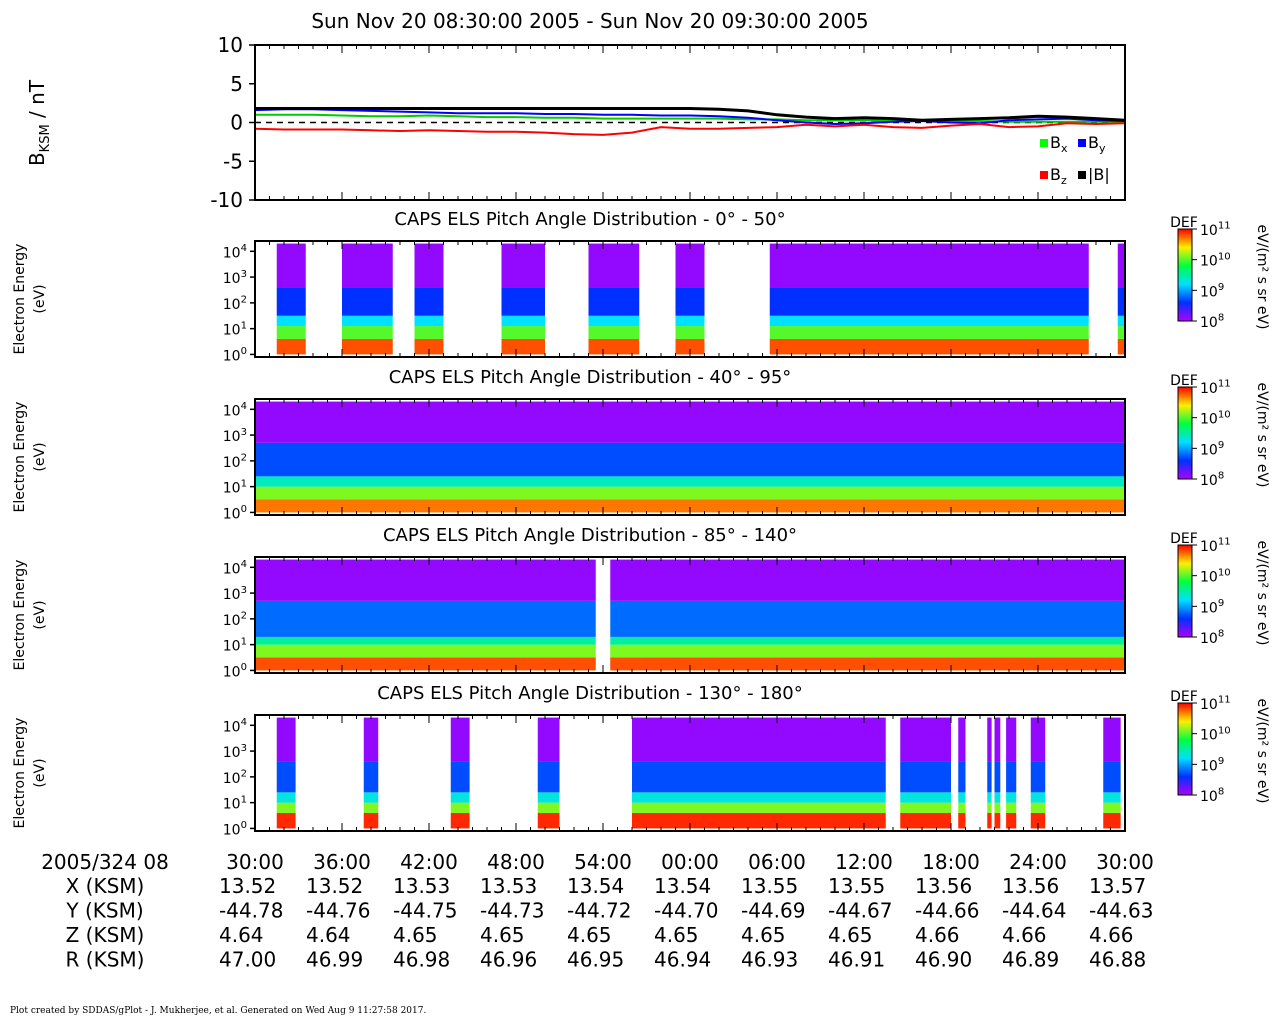  Describe the element at coordinates (686, 911) in the screenshot. I see `ephemeris-value: -44.70` at that location.